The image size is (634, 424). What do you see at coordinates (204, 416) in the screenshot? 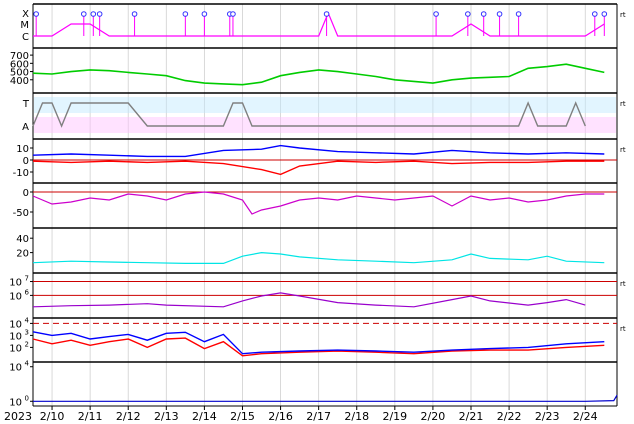
I see `x-tick-label: 2/14` at bounding box center [204, 416].